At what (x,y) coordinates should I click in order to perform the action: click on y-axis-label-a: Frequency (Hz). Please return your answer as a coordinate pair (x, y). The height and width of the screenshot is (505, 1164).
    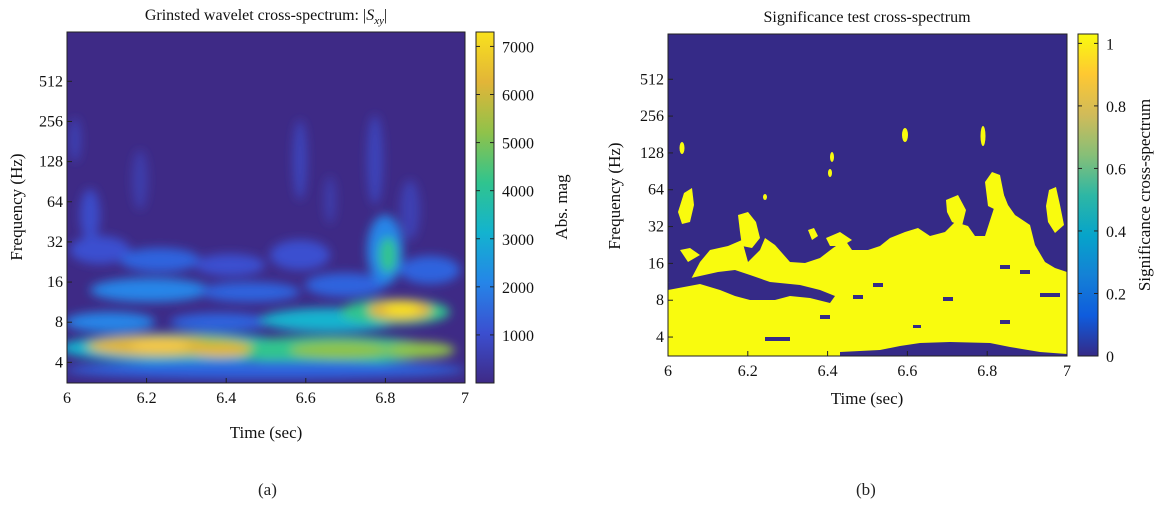
    Looking at the image, I should click on (16, 206).